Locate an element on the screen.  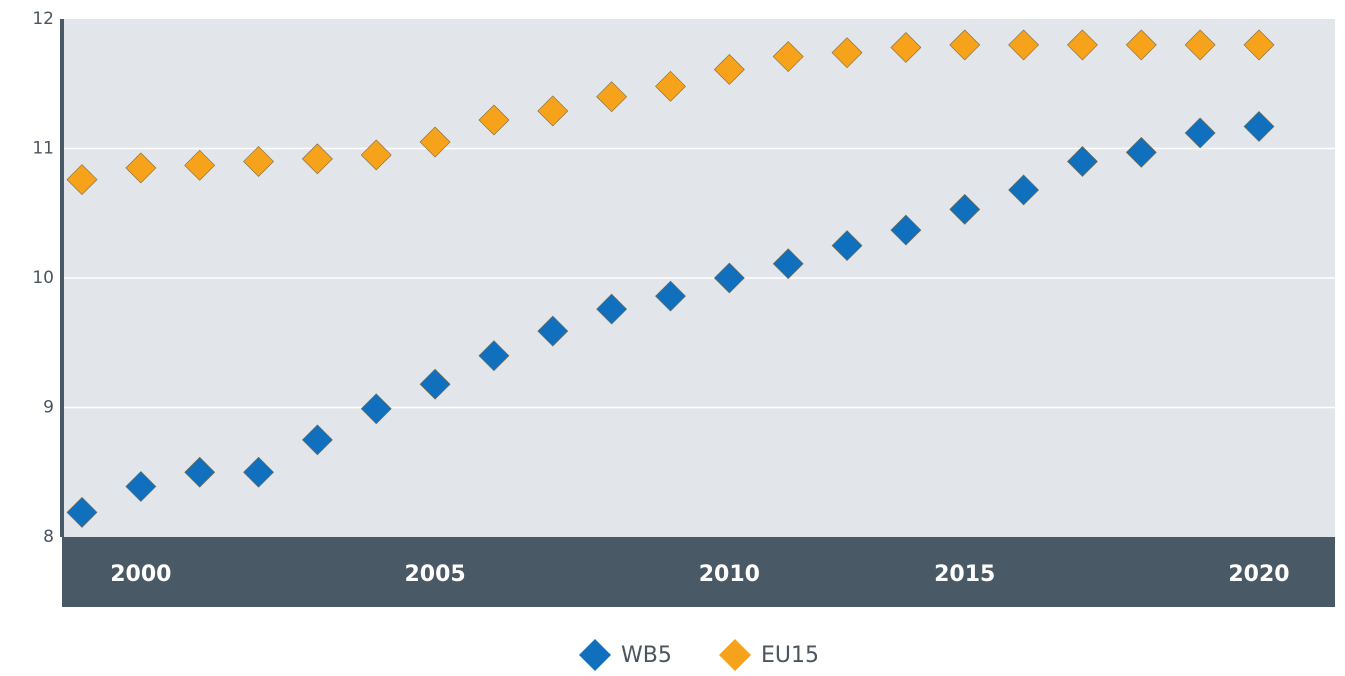
x-tick-label: 2010 is located at coordinates (729, 574).